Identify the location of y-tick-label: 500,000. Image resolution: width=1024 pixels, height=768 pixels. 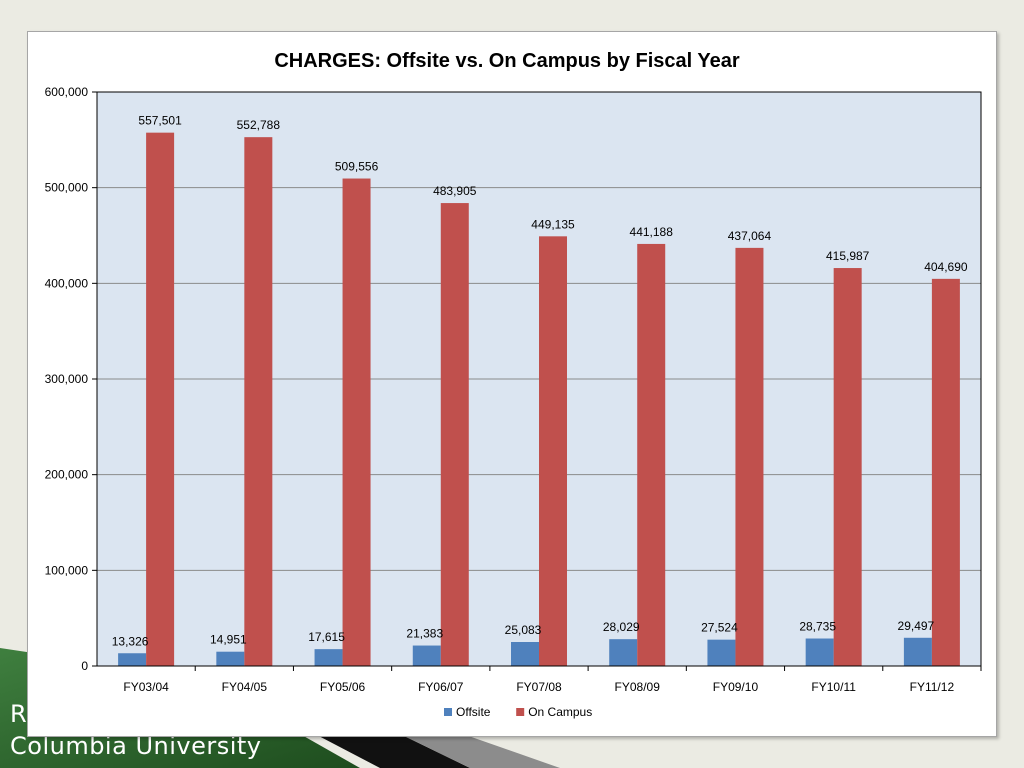
(67, 188).